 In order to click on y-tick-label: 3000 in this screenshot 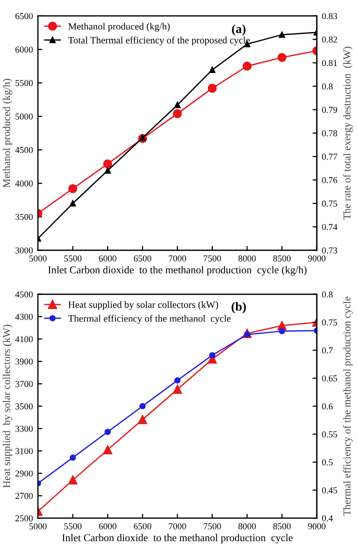, I will do `click(24, 250)`.